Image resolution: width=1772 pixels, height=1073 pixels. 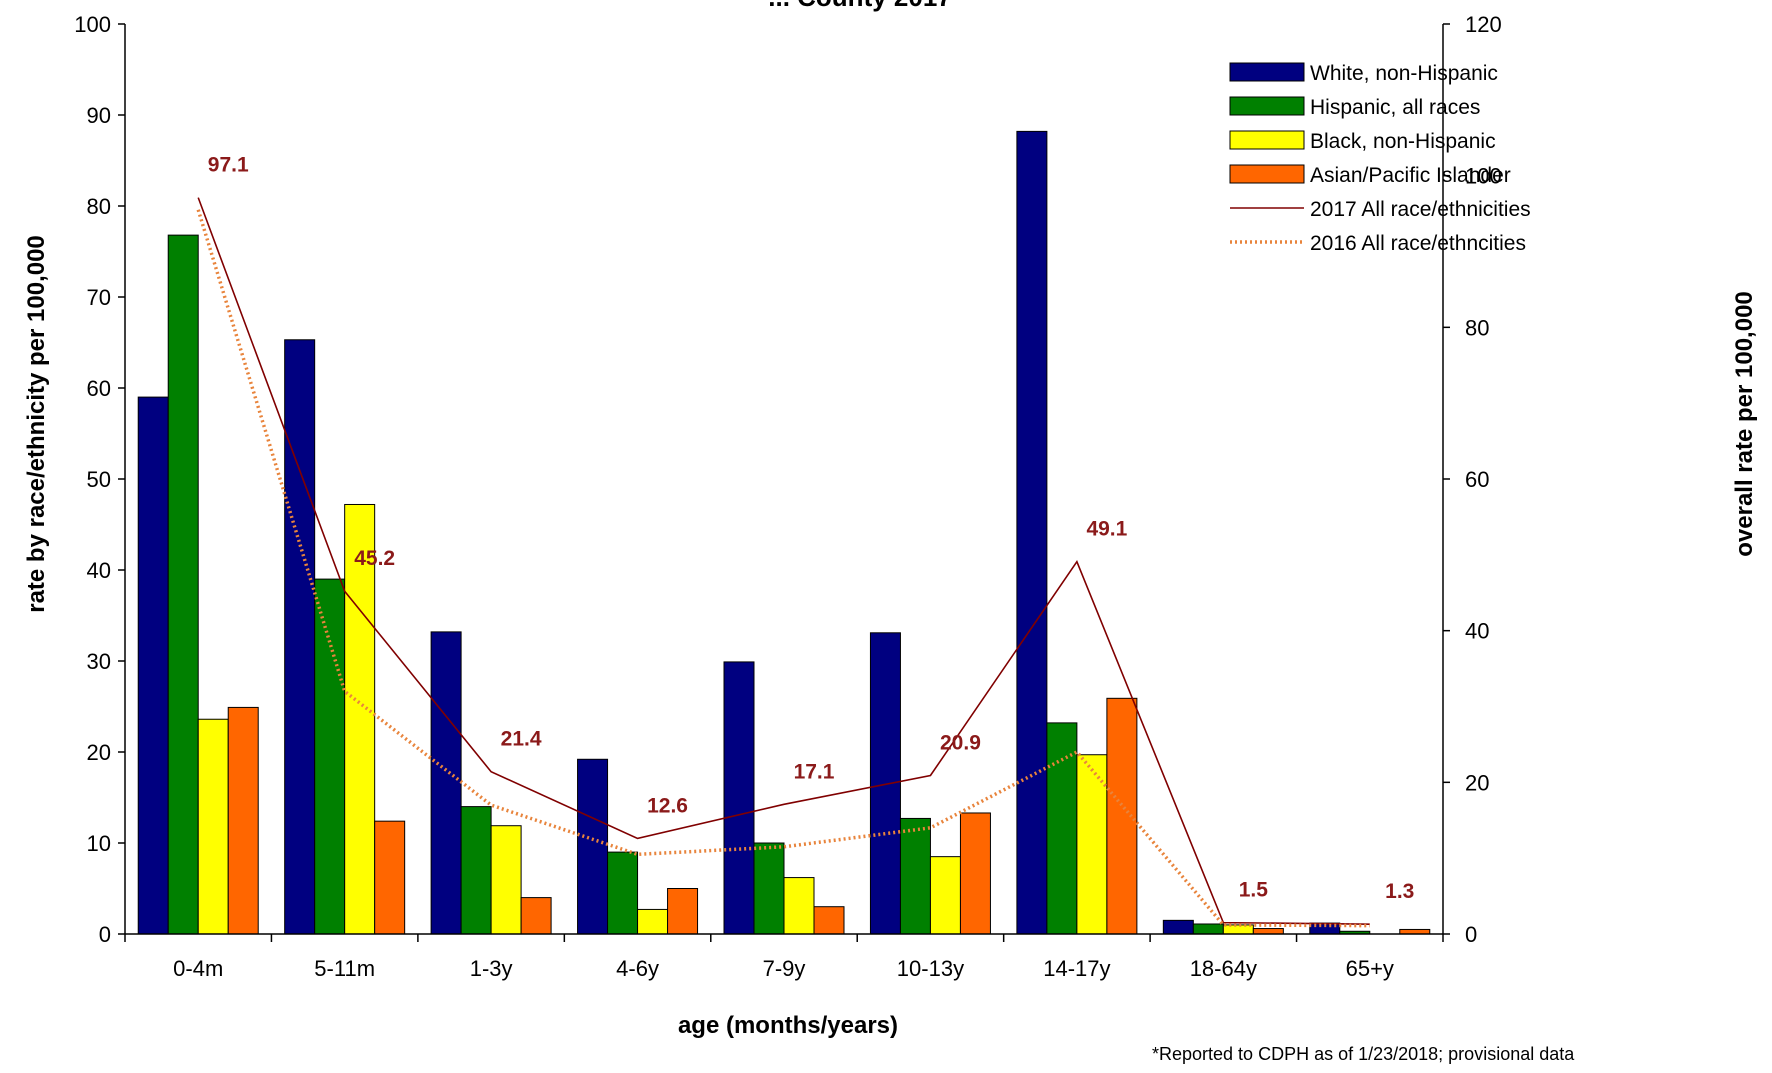 What do you see at coordinates (1106, 529) in the screenshot?
I see `data-label: 49.1` at bounding box center [1106, 529].